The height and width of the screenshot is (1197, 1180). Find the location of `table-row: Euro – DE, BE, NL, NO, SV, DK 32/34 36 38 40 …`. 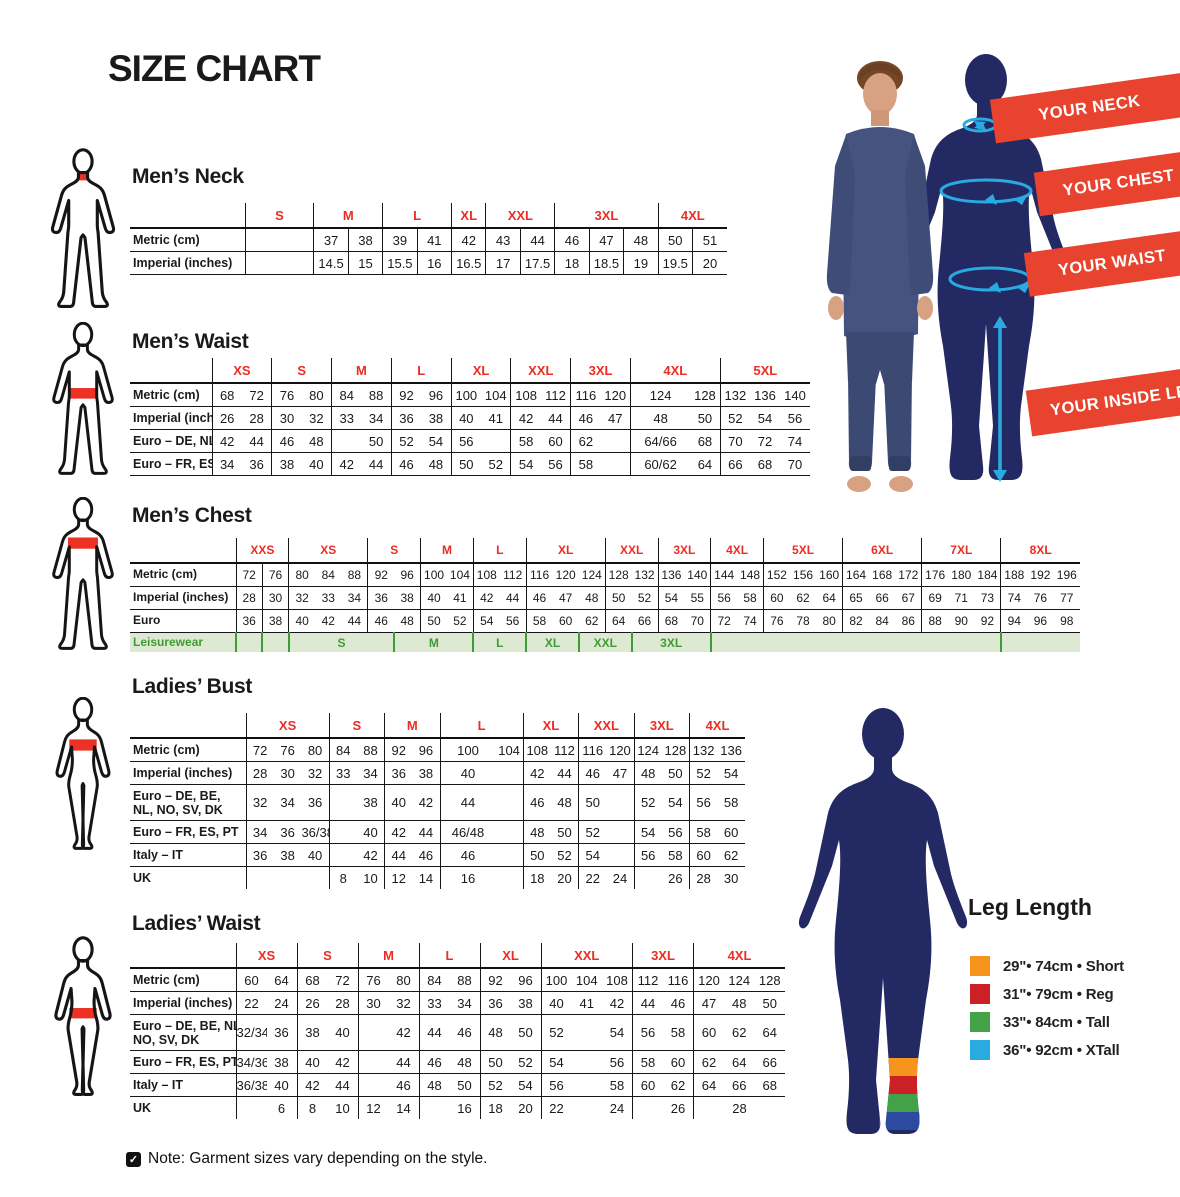

table-row: Euro – DE, BE, NL, NO, SV, DK 32/34 36 38 40 … is located at coordinates (457, 1032).